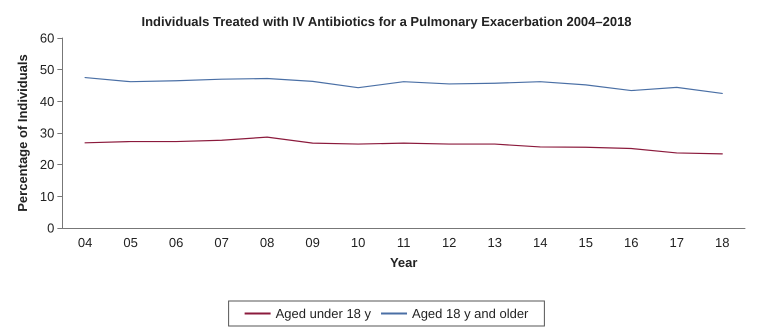 This screenshot has width=773, height=336. Describe the element at coordinates (358, 242) in the screenshot. I see `x-tick-label: 10` at that location.